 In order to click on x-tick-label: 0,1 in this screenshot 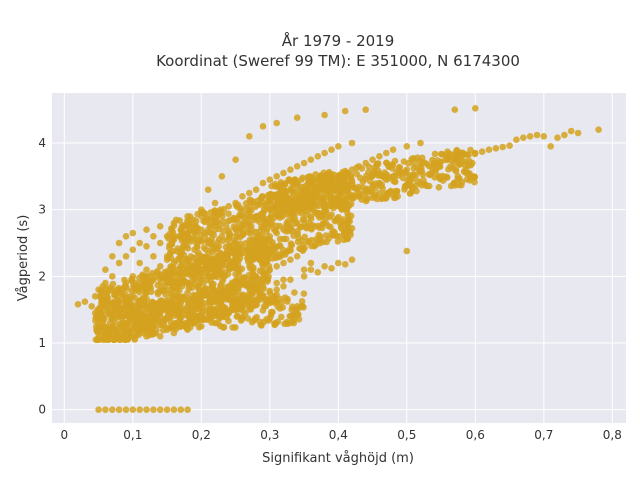, I will do `click(132, 435)`.